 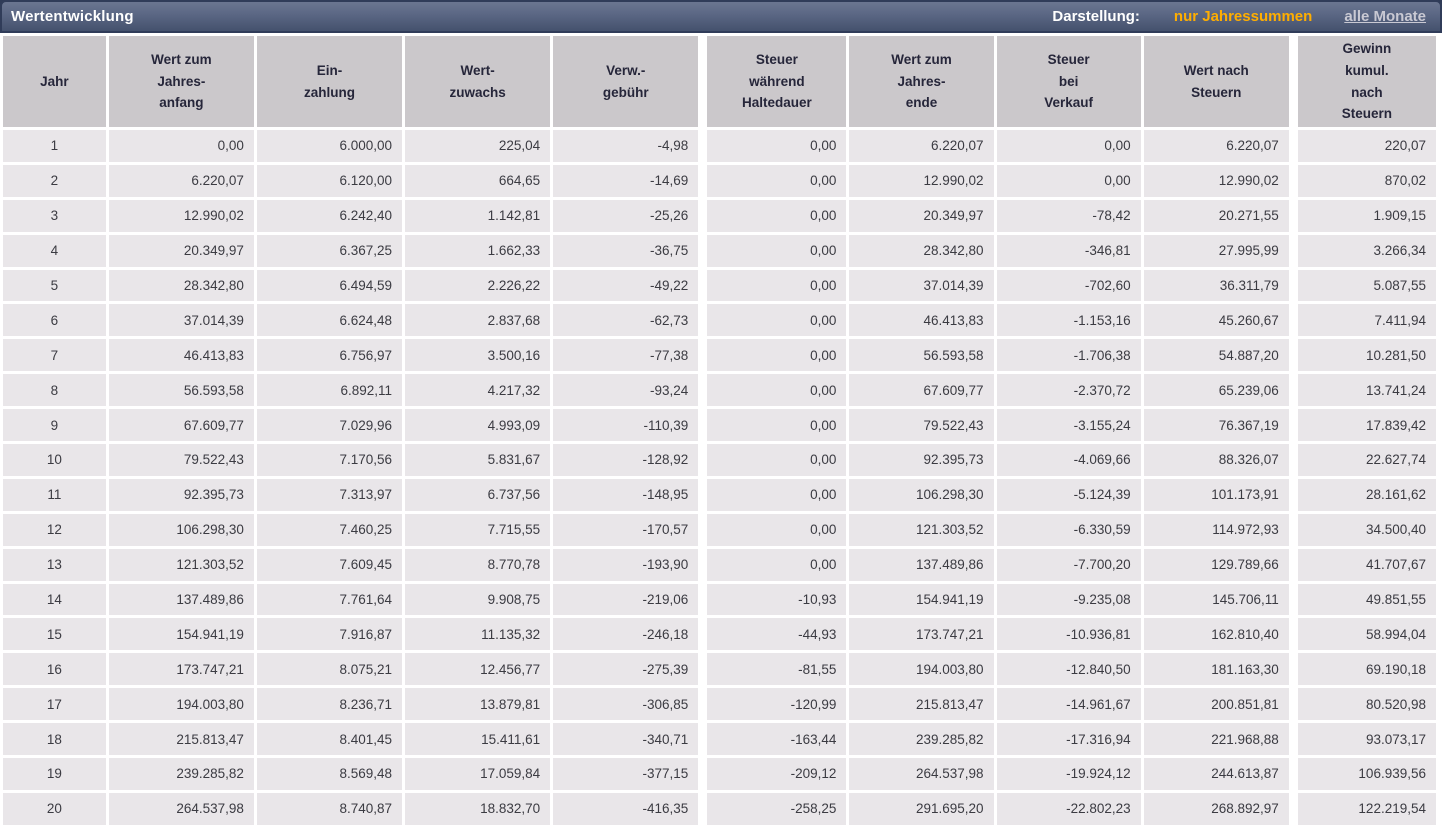 I want to click on display-option-link-alle-monate: alle Monate, so click(x=1385, y=16).